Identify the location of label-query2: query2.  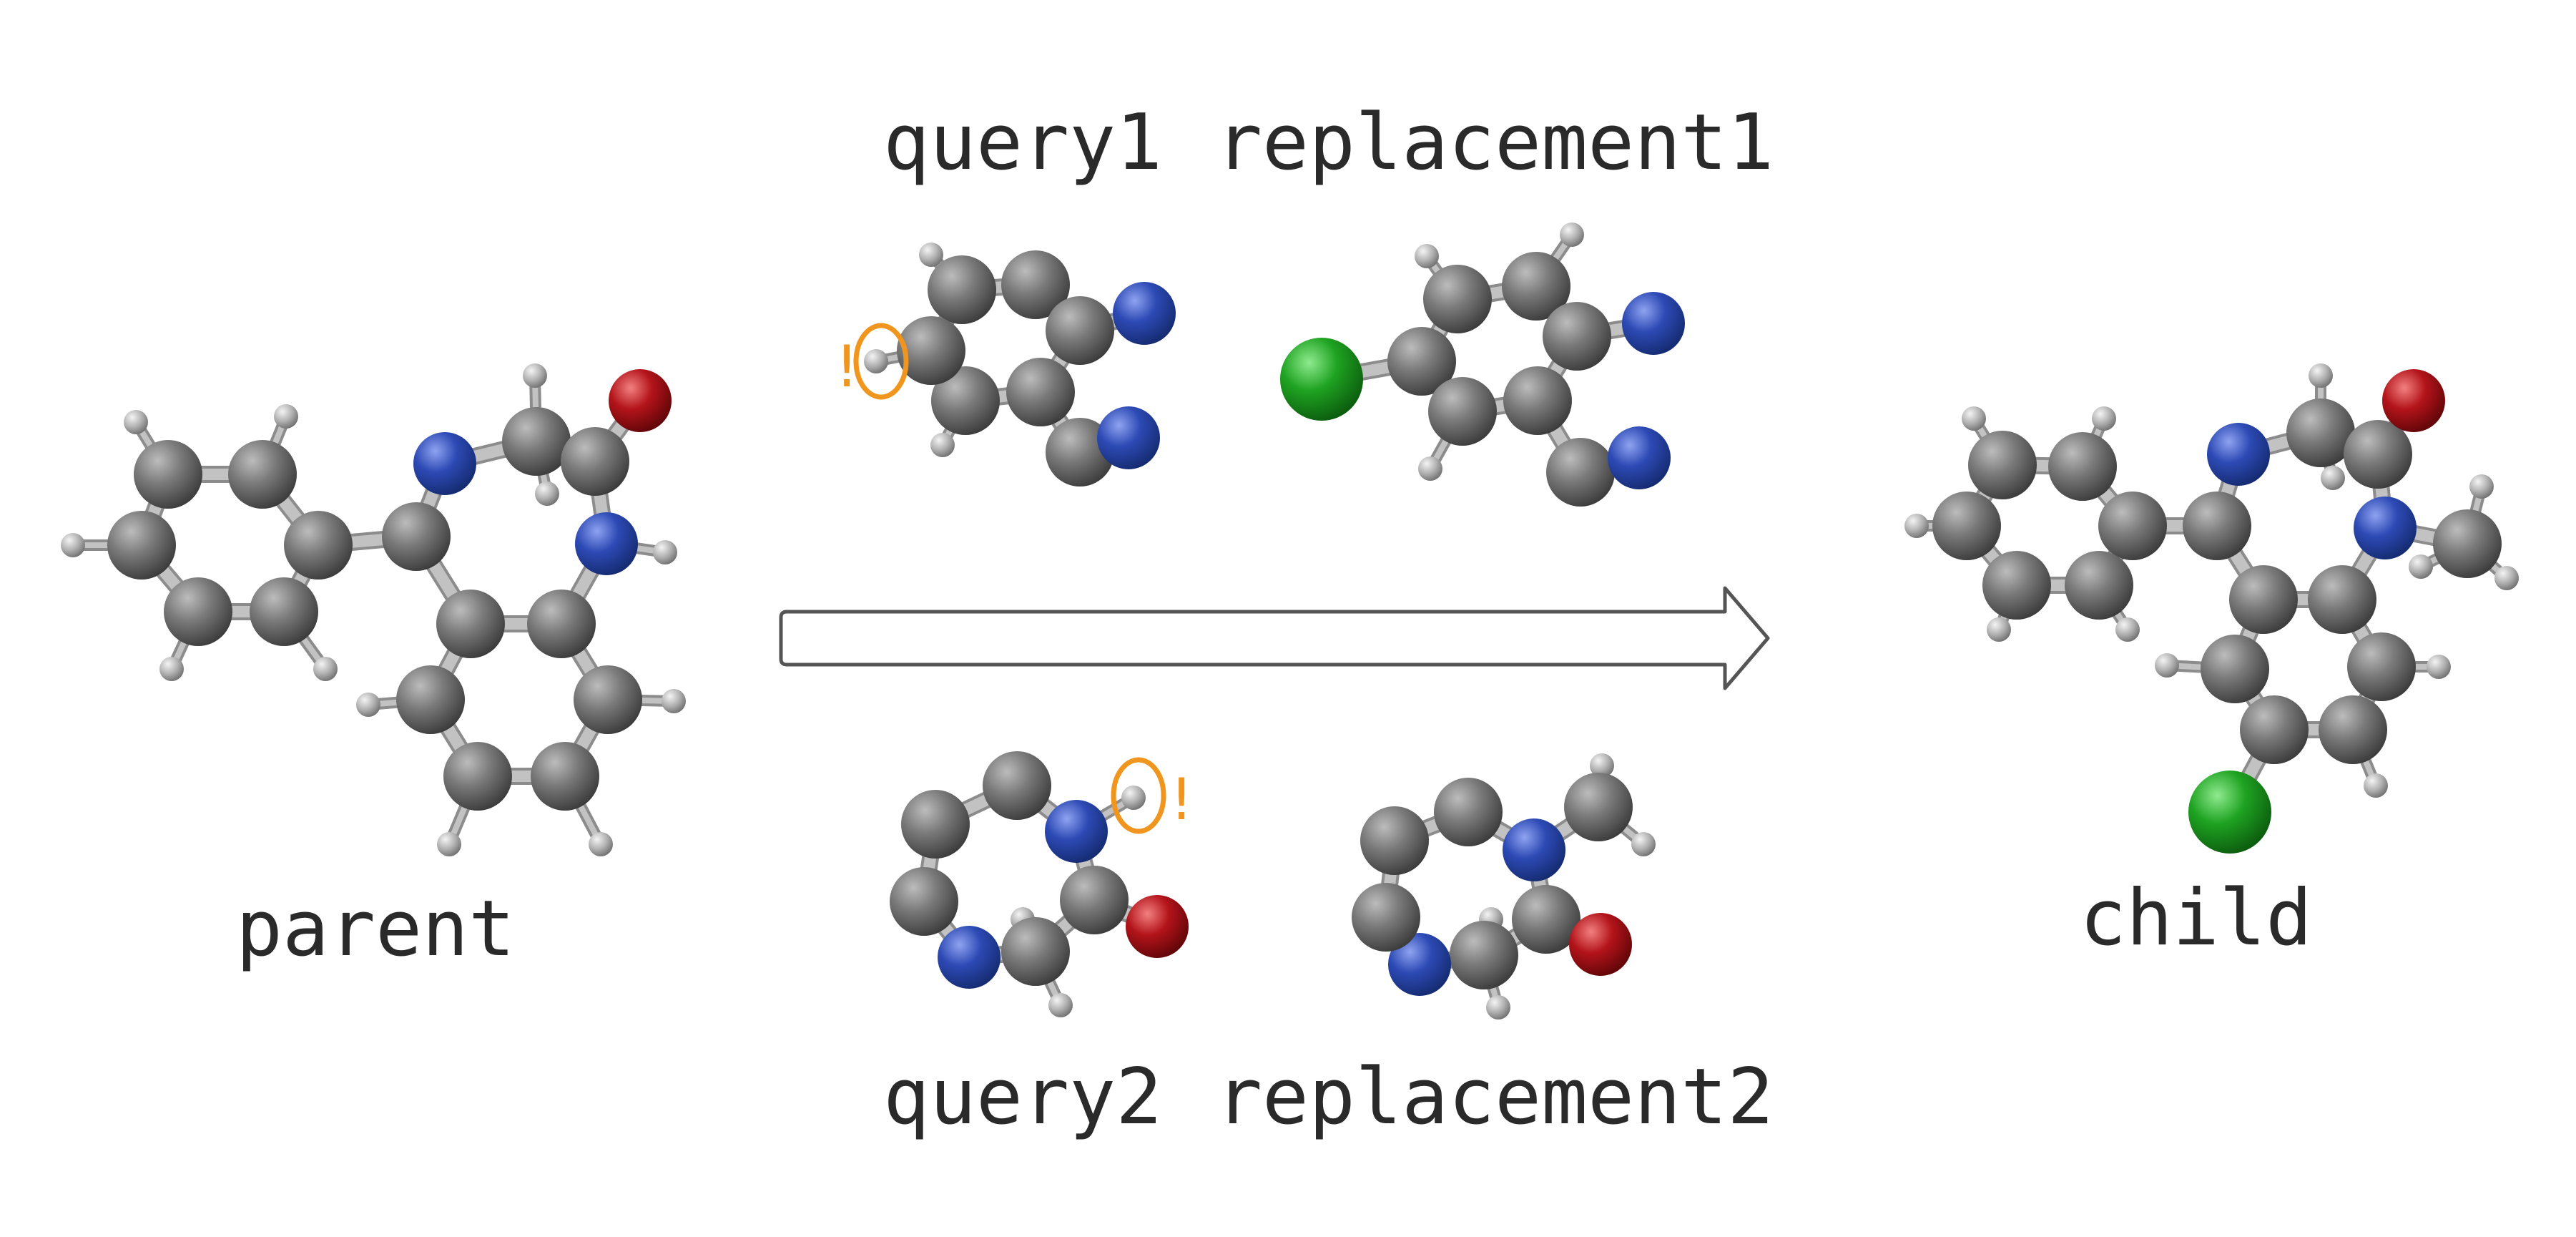
(1023, 1097).